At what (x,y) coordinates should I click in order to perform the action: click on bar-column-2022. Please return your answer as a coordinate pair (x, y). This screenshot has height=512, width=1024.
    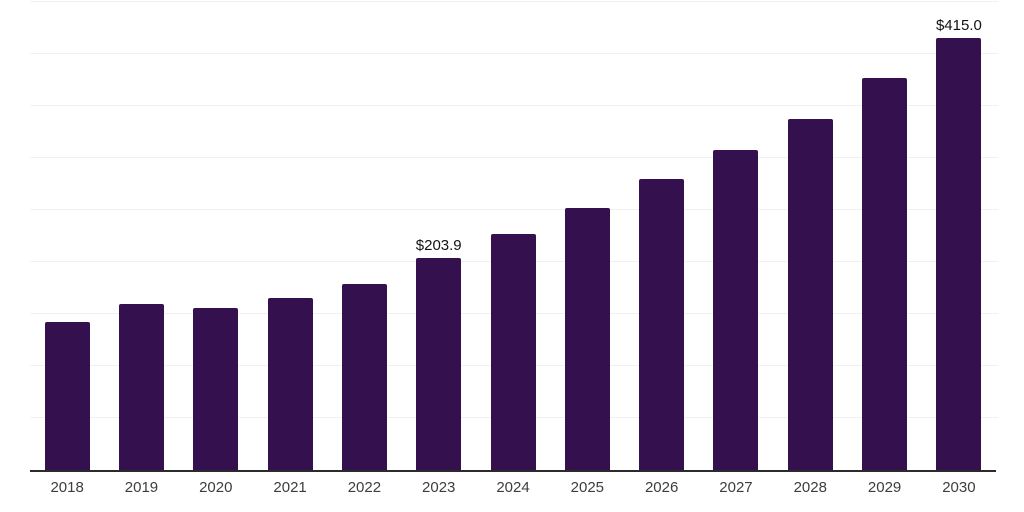
    Looking at the image, I should click on (364, 236).